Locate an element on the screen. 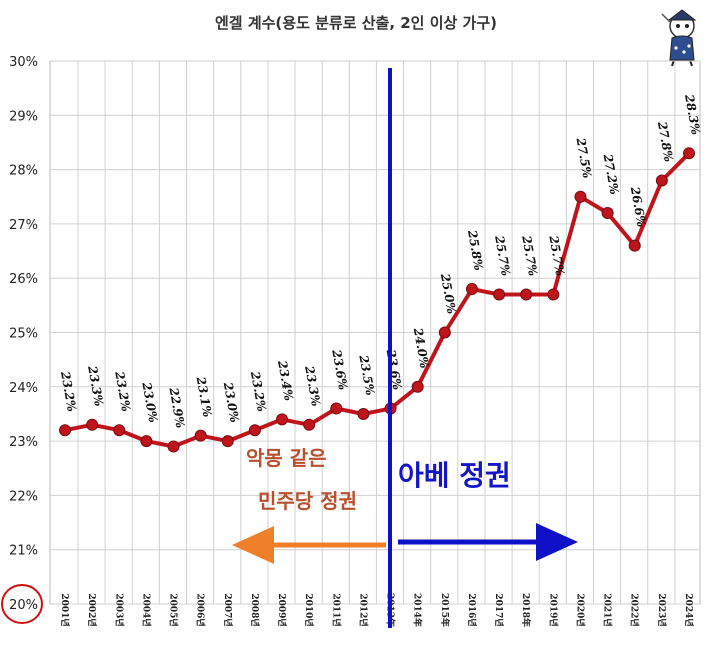 This screenshot has width=712, height=657. data-label: 27.2% is located at coordinates (610, 173).